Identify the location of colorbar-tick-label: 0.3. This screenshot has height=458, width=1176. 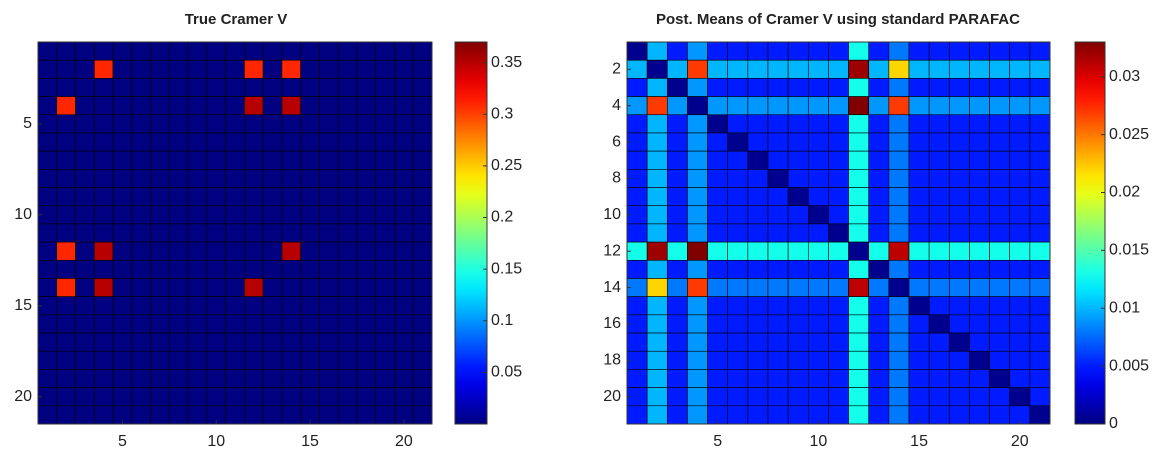
(502, 113).